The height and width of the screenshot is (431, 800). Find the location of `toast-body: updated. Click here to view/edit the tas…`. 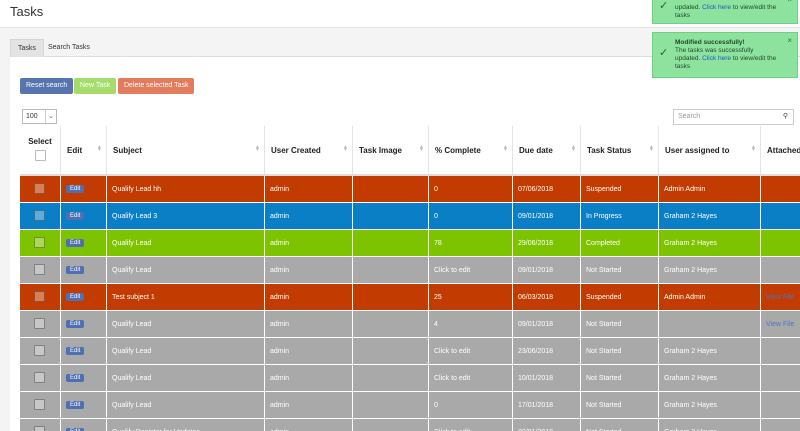

toast-body: updated. Click here to view/edit the tas… is located at coordinates (727, 10).